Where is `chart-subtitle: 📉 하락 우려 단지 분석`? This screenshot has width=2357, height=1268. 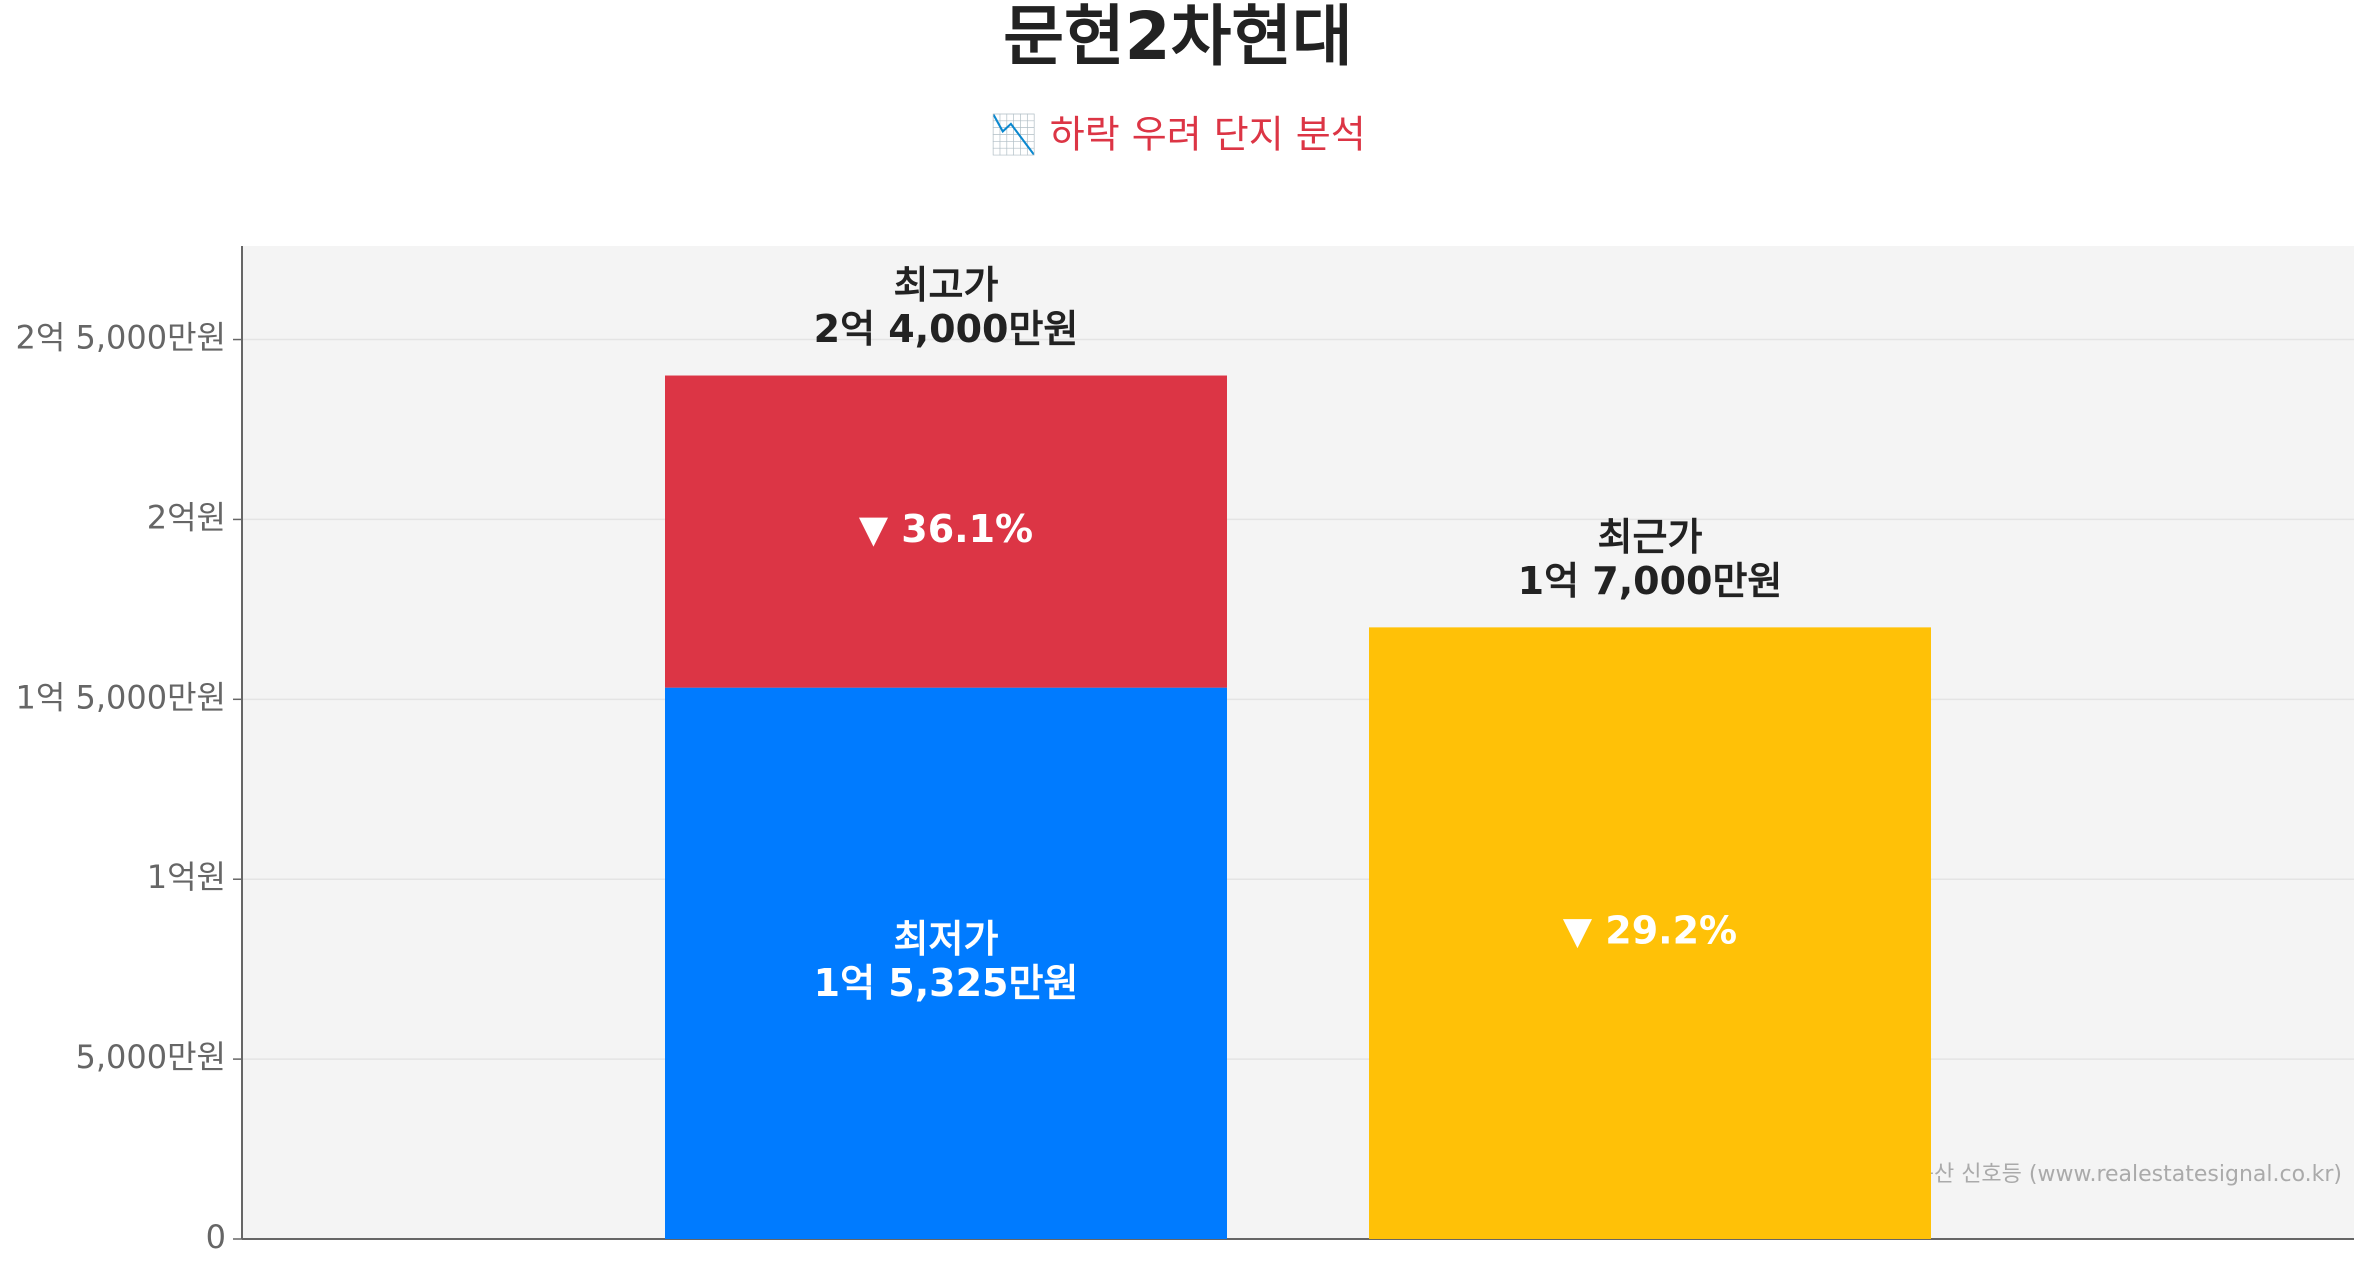 chart-subtitle: 📉 하락 우려 단지 분석 is located at coordinates (1177, 135).